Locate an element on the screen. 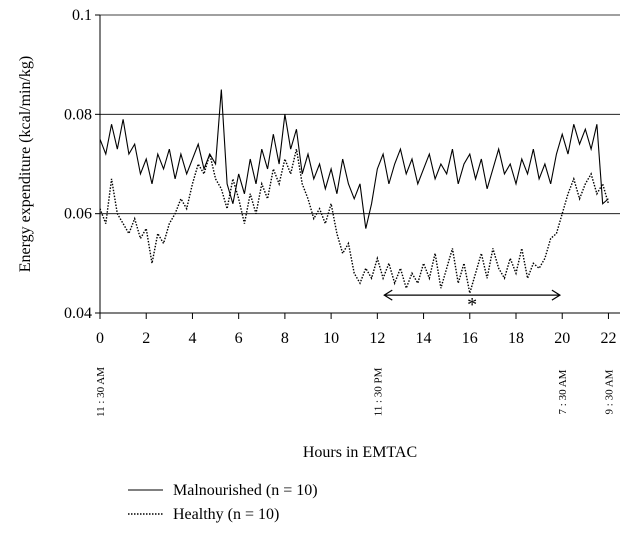 The image size is (632, 534). y-axis-label: Energy expenditure (kcal/min/kg) is located at coordinates (25, 164).